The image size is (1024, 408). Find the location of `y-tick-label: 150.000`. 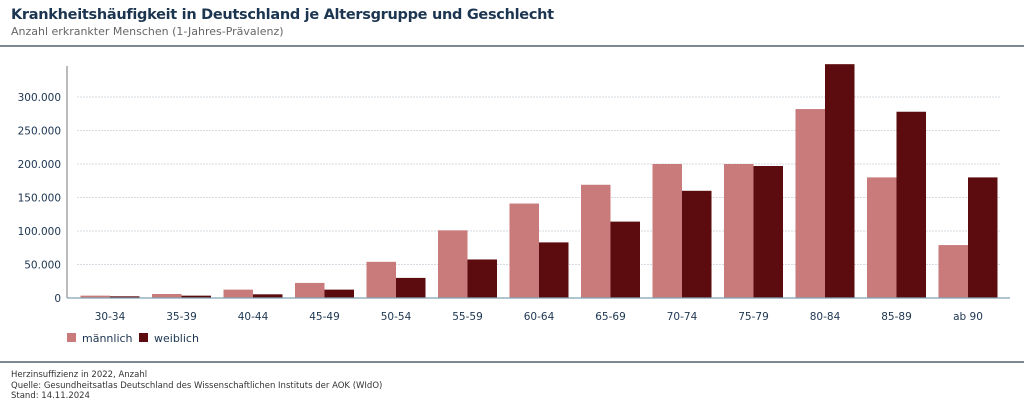

y-tick-label: 150.000 is located at coordinates (39, 199).